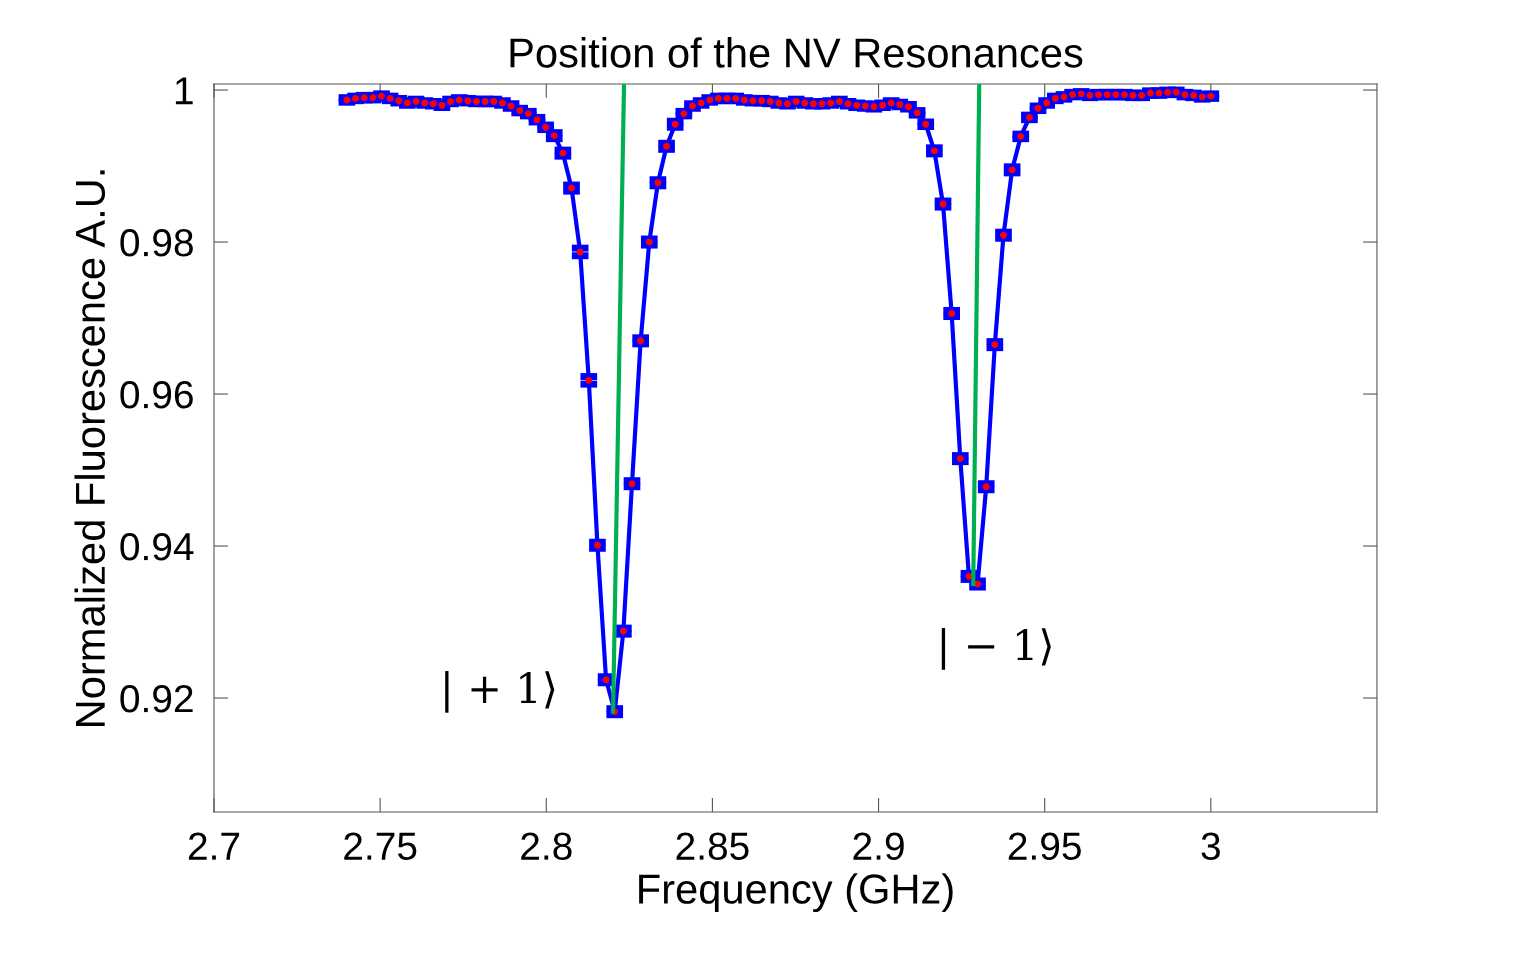 The image size is (1521, 963). What do you see at coordinates (157, 546) in the screenshot?
I see `y-tick-label: 0.94` at bounding box center [157, 546].